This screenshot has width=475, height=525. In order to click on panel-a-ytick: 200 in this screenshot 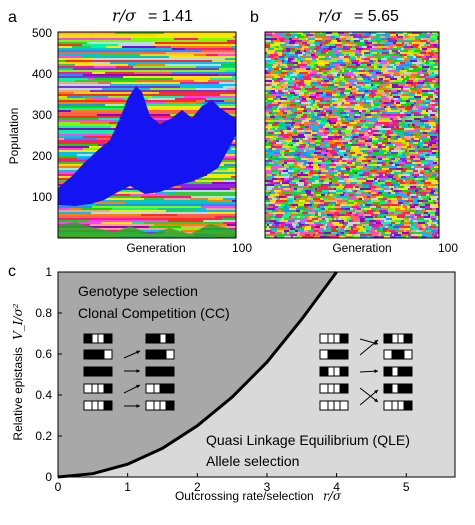, I will do `click(42, 156)`.